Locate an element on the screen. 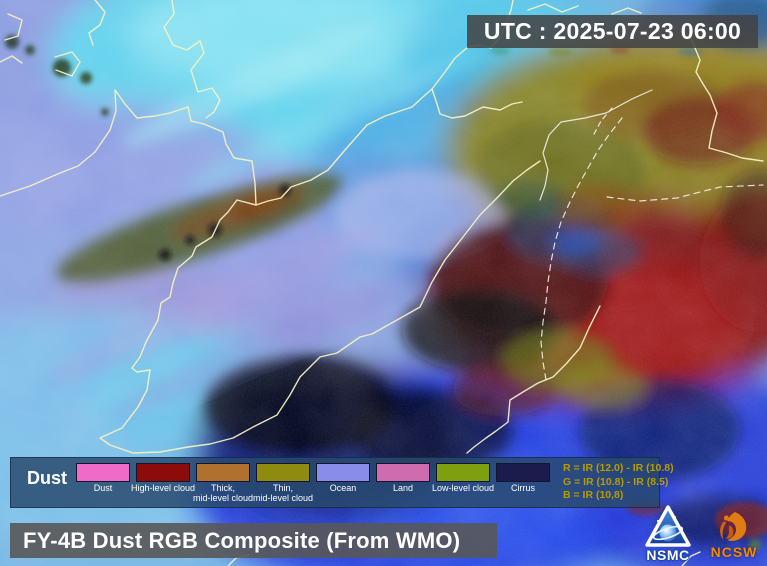  legend-item-dust: Dust is located at coordinates (103, 485).